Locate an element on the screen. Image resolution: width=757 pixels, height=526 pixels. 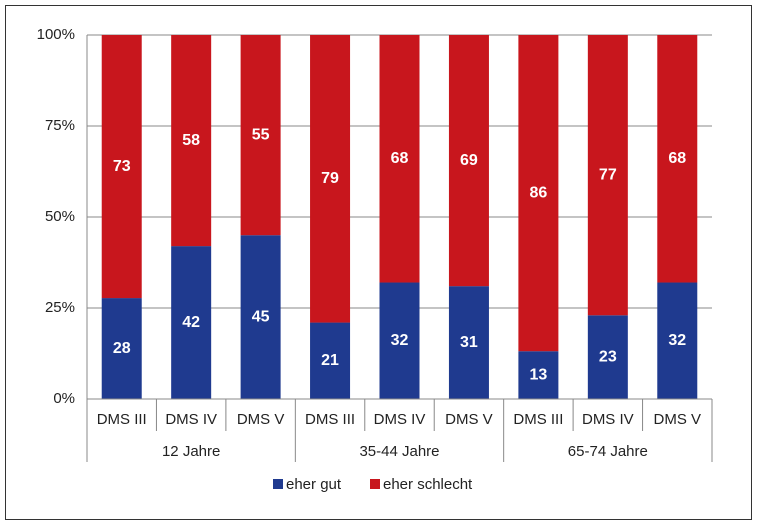
data-label: 45 is located at coordinates (261, 316).